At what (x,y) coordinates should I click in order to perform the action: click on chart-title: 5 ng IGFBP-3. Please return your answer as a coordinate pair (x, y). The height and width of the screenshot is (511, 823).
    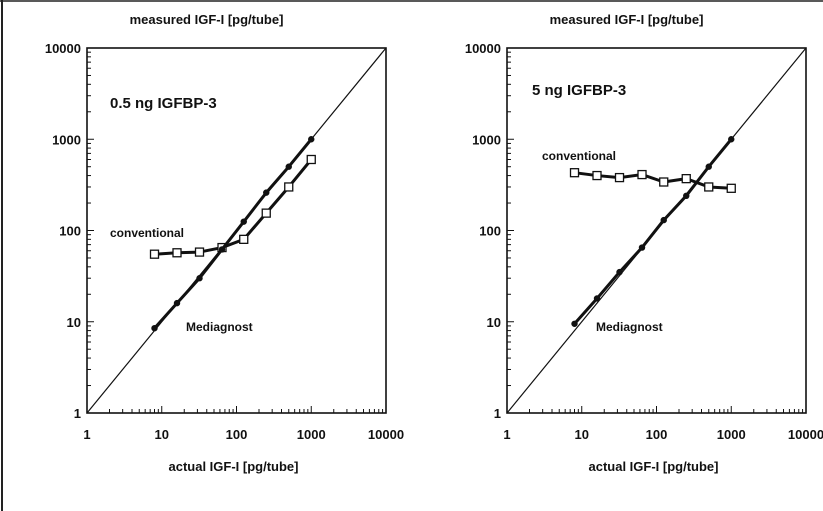
    Looking at the image, I should click on (579, 90).